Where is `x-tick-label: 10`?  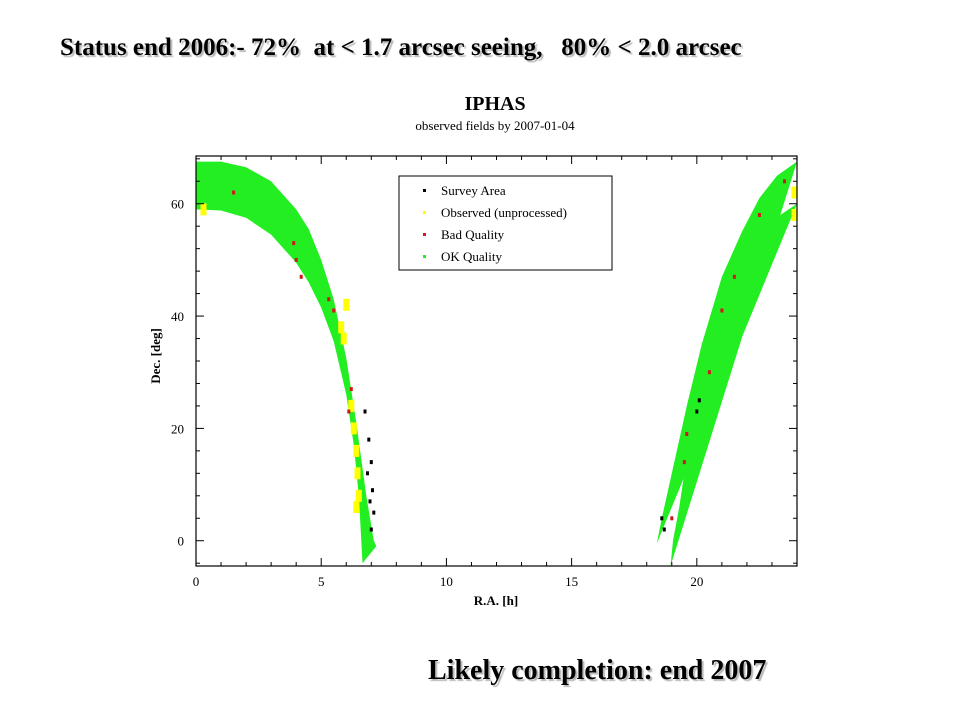
x-tick-label: 10 is located at coordinates (446, 581).